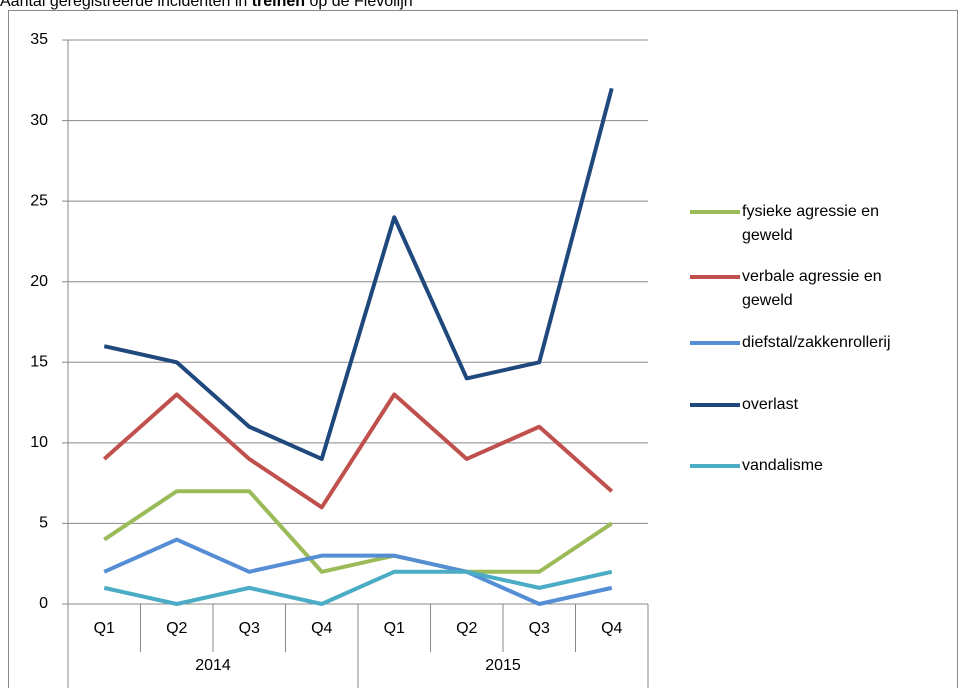  What do you see at coordinates (39, 362) in the screenshot?
I see `y-tick-label: 15` at bounding box center [39, 362].